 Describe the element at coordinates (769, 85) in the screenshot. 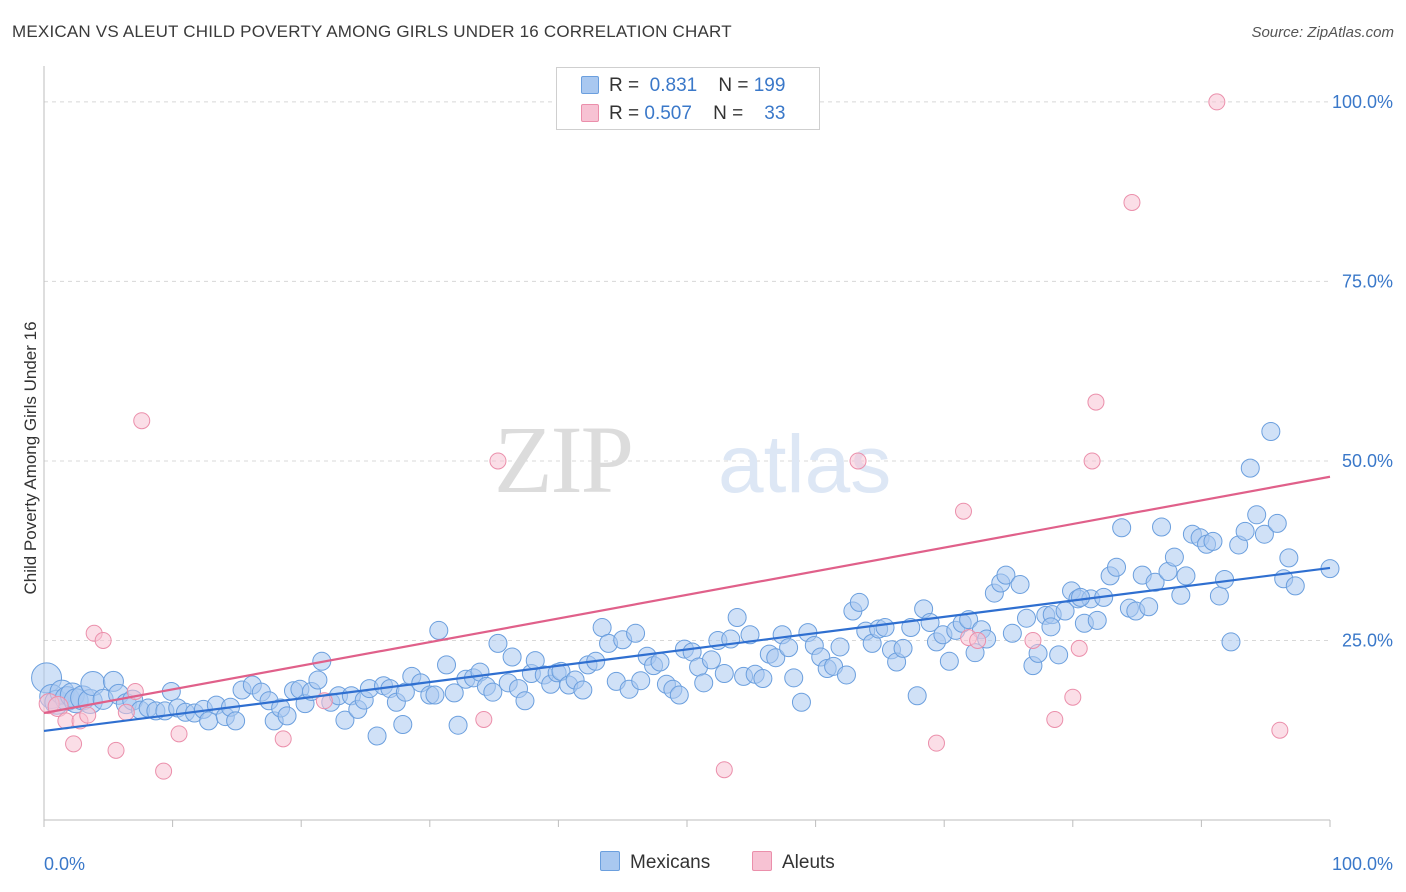

I see `legend-n-value: 199` at that location.